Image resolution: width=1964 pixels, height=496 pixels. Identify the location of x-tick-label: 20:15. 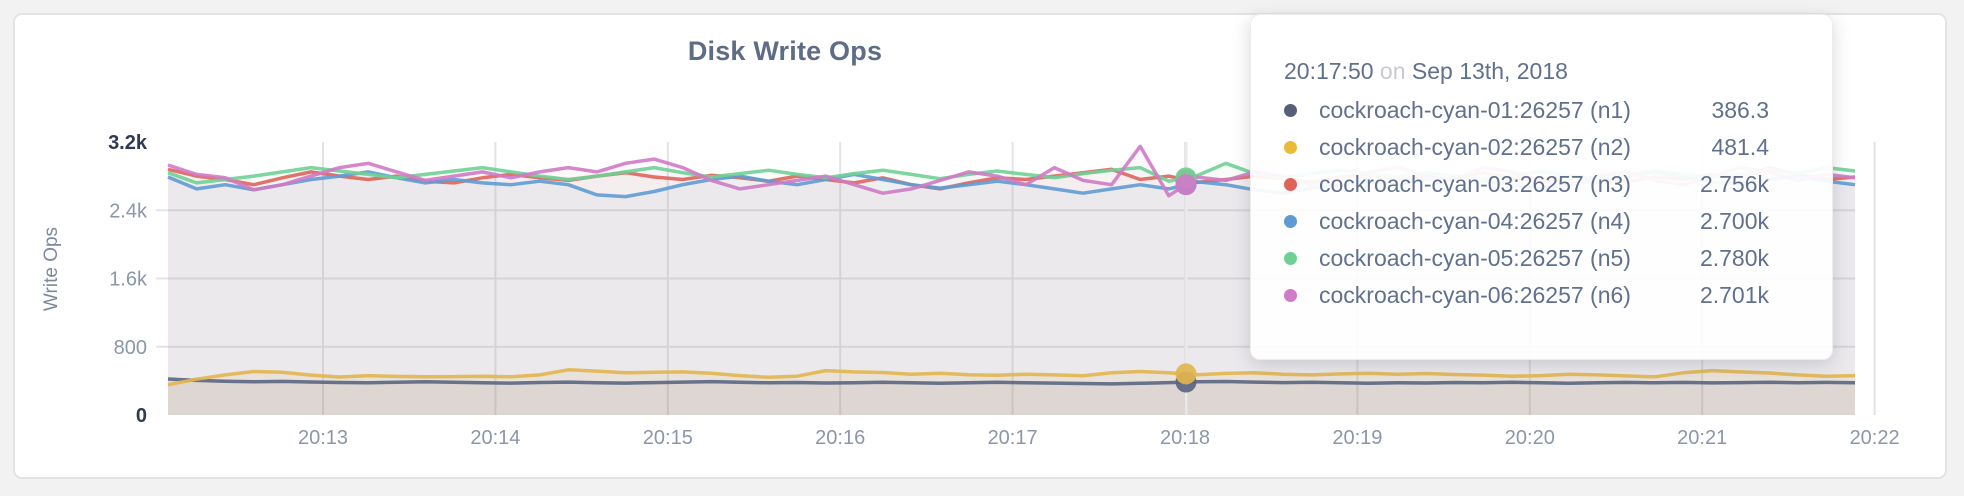
(668, 438).